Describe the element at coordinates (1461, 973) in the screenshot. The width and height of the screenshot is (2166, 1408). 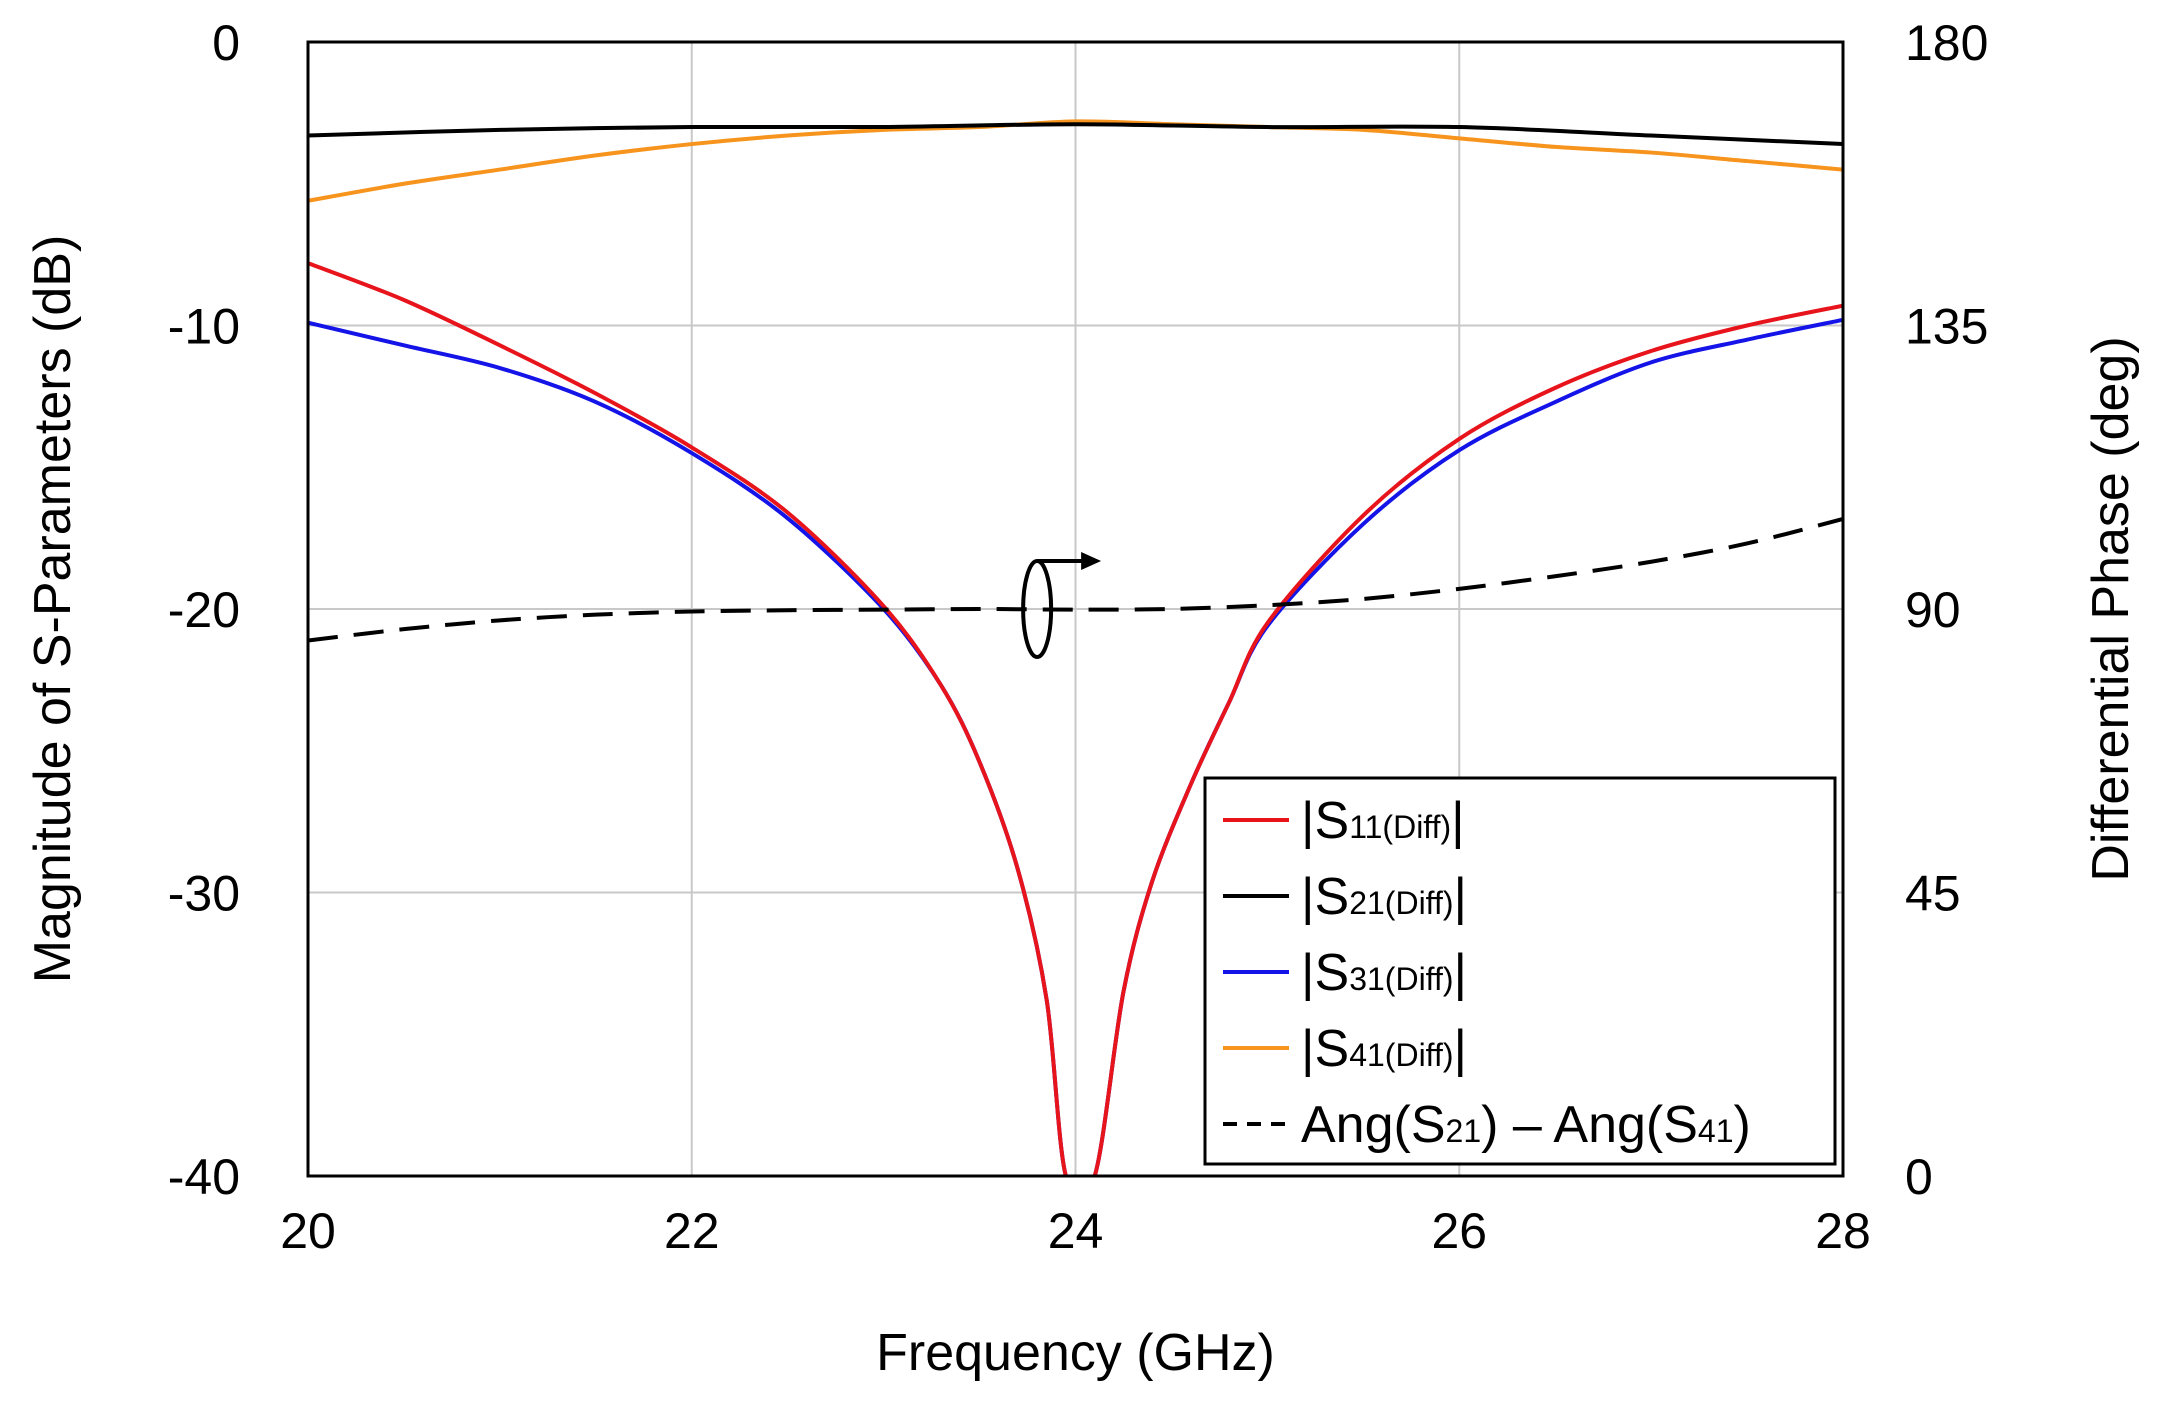
I see `legend-label-2-part-2: |` at that location.